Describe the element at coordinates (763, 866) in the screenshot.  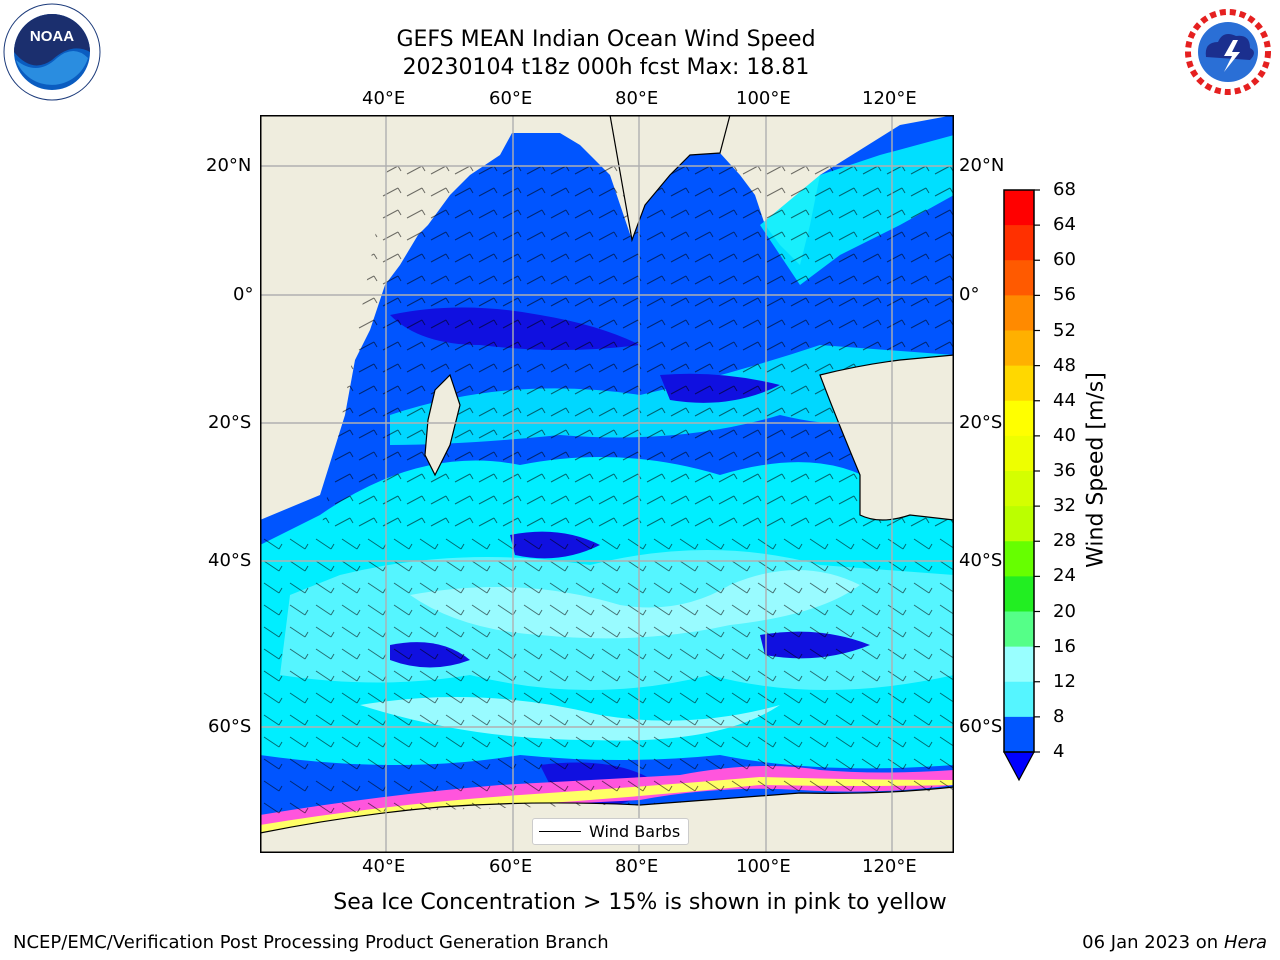
I see `lon-label-bottom-100e: 100°E` at that location.